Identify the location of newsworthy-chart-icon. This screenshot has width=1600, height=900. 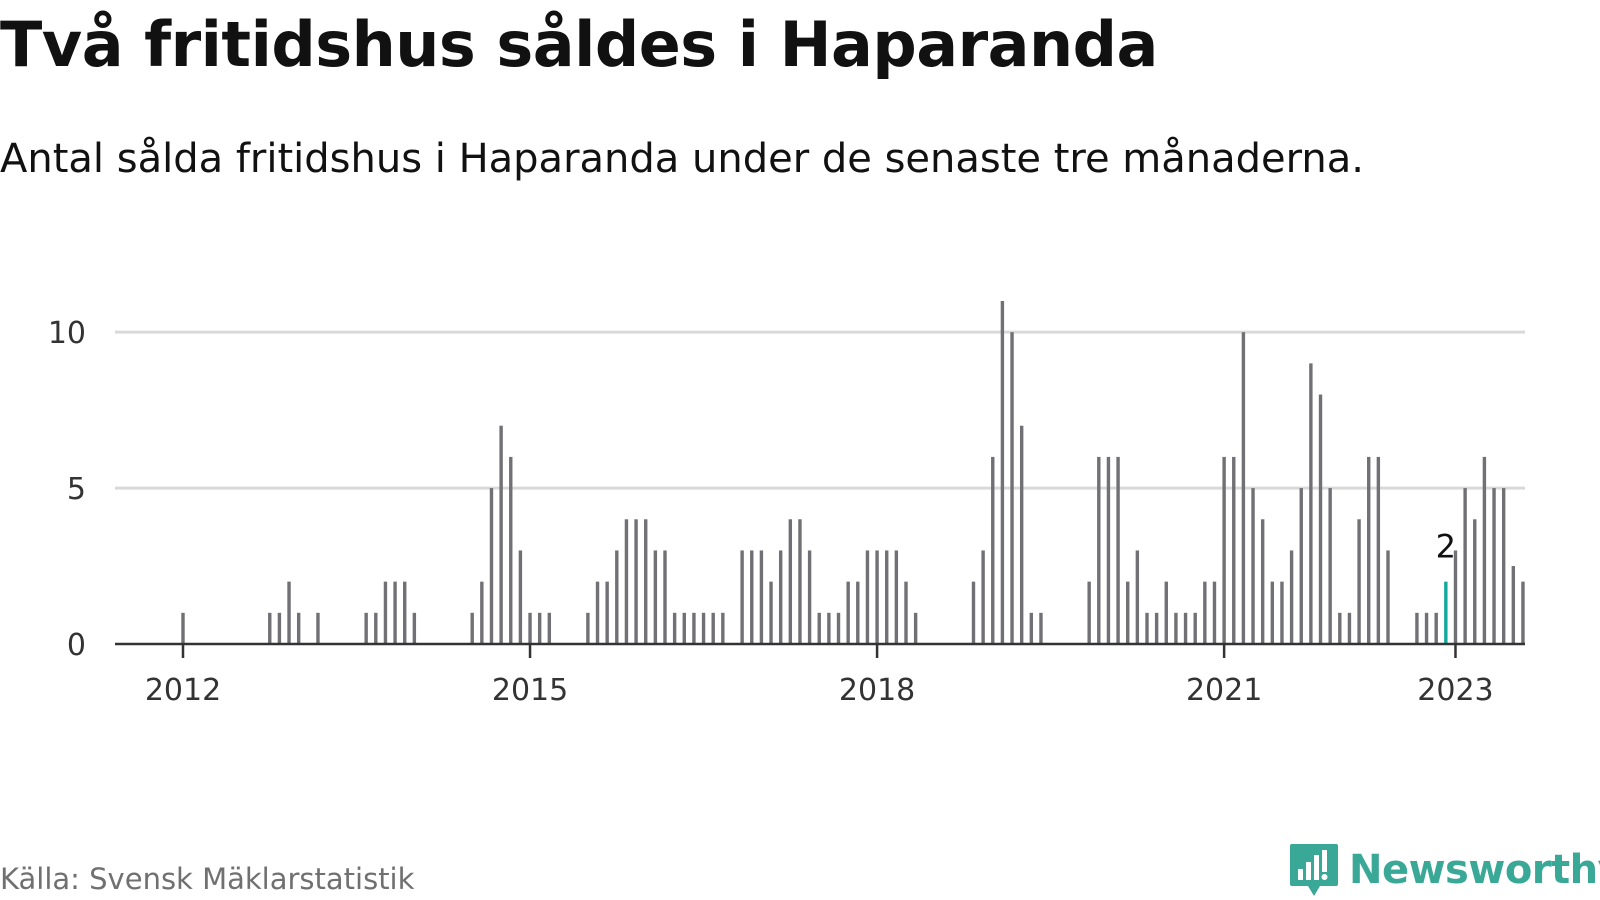
(1314, 870).